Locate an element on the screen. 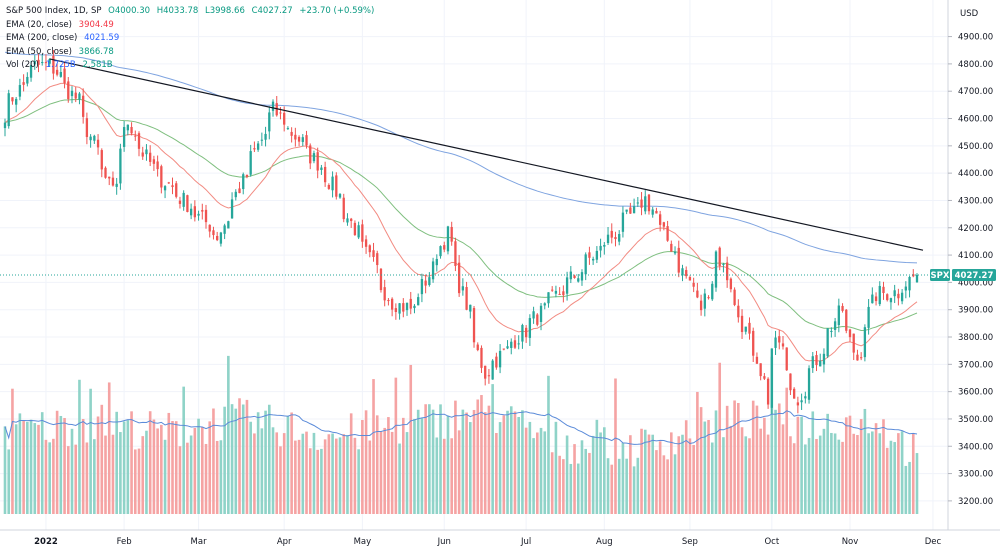 The width and height of the screenshot is (1000, 557). indicator-volume: Vol (20) 1.725B 2.581B is located at coordinates (190, 66).